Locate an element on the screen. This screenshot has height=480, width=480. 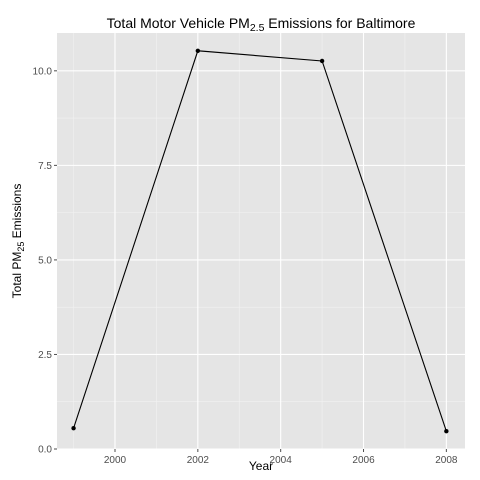
x-axis-label: Year is located at coordinates (261, 466).